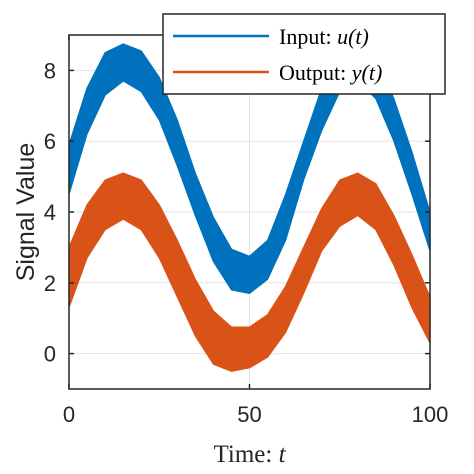 Image resolution: width=474 pixels, height=474 pixels. I want to click on x-axis-label-variable: t, so click(283, 454).